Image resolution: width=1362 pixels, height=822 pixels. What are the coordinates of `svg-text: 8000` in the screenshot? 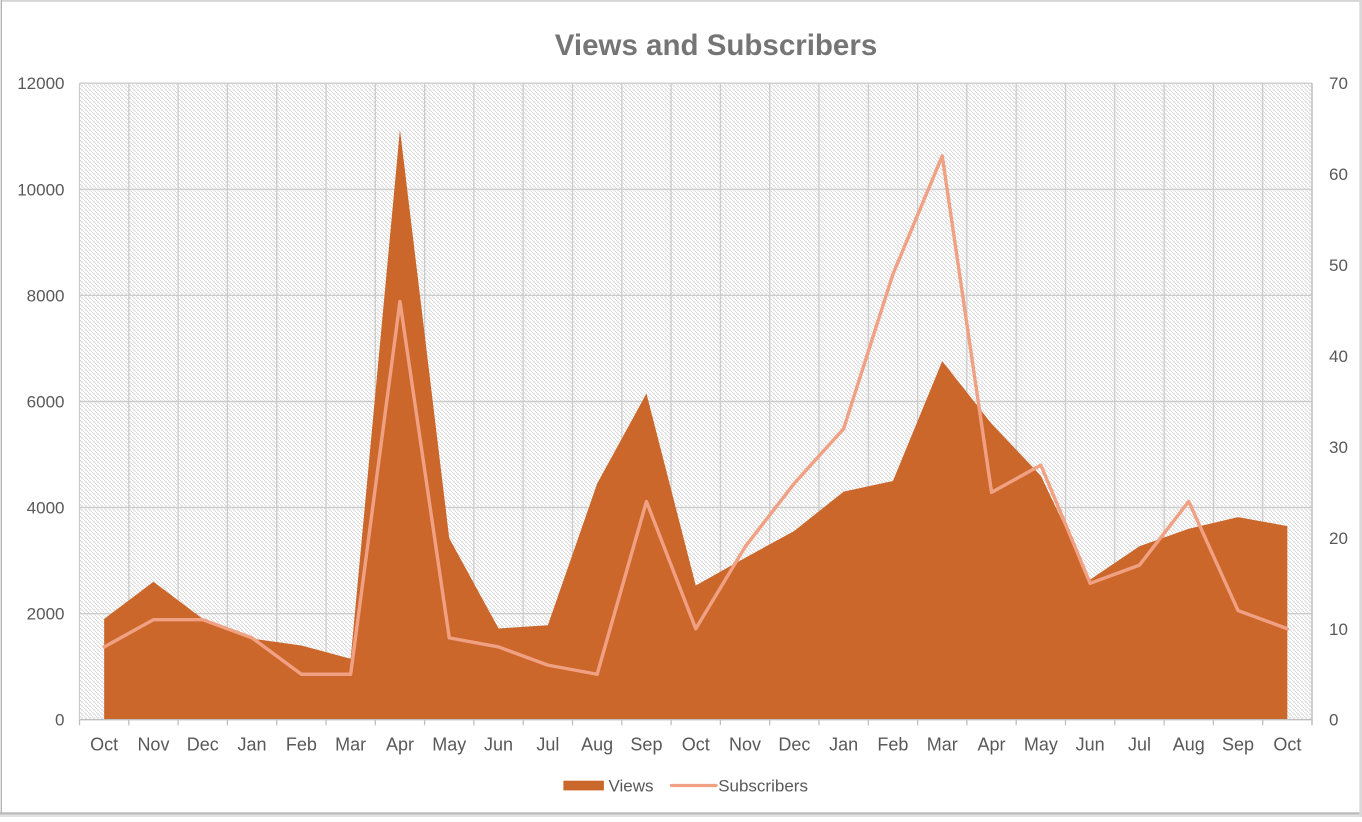 It's located at (46, 295).